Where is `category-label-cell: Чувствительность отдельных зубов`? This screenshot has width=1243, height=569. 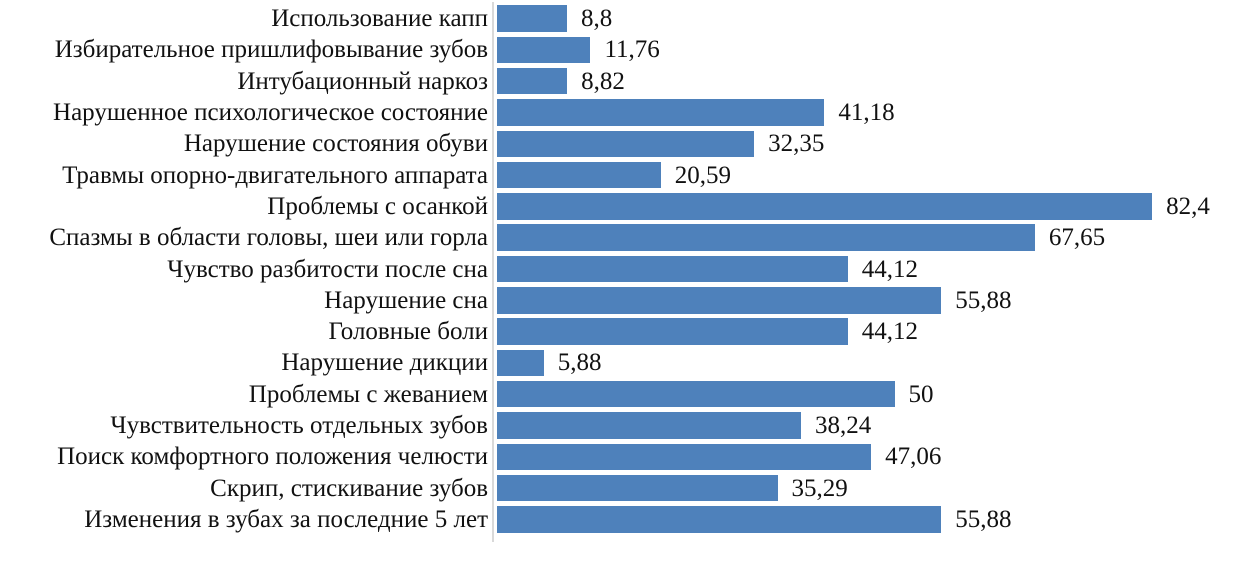
category-label-cell: Чувствительность отдельных зубов is located at coordinates (244, 425).